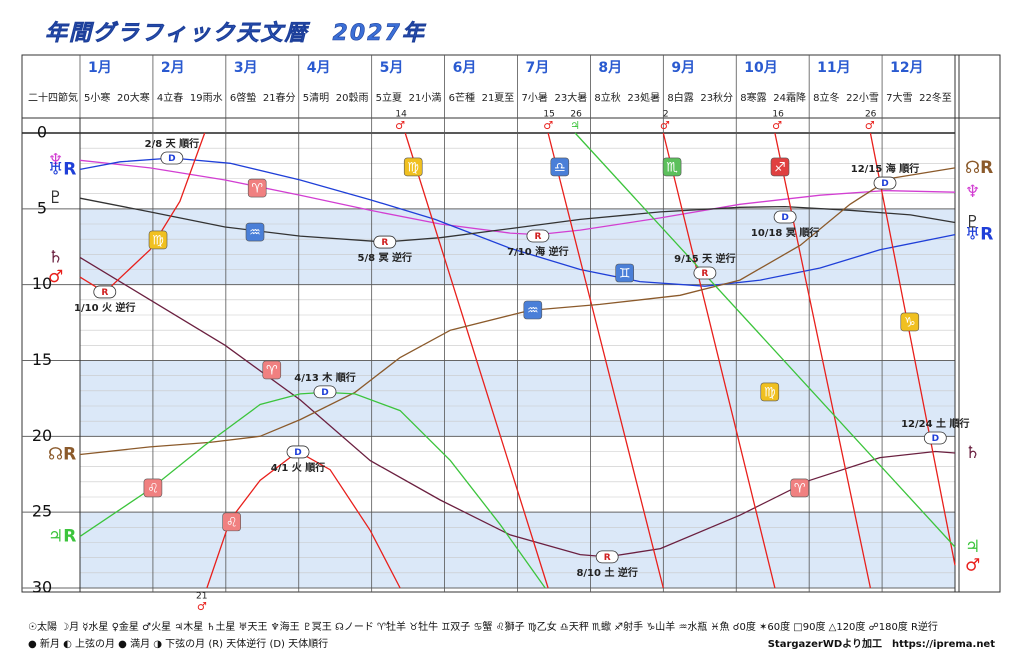 This screenshot has height=667, width=1024. Describe the element at coordinates (972, 565) in the screenshot. I see `series-right-label: ♂` at that location.